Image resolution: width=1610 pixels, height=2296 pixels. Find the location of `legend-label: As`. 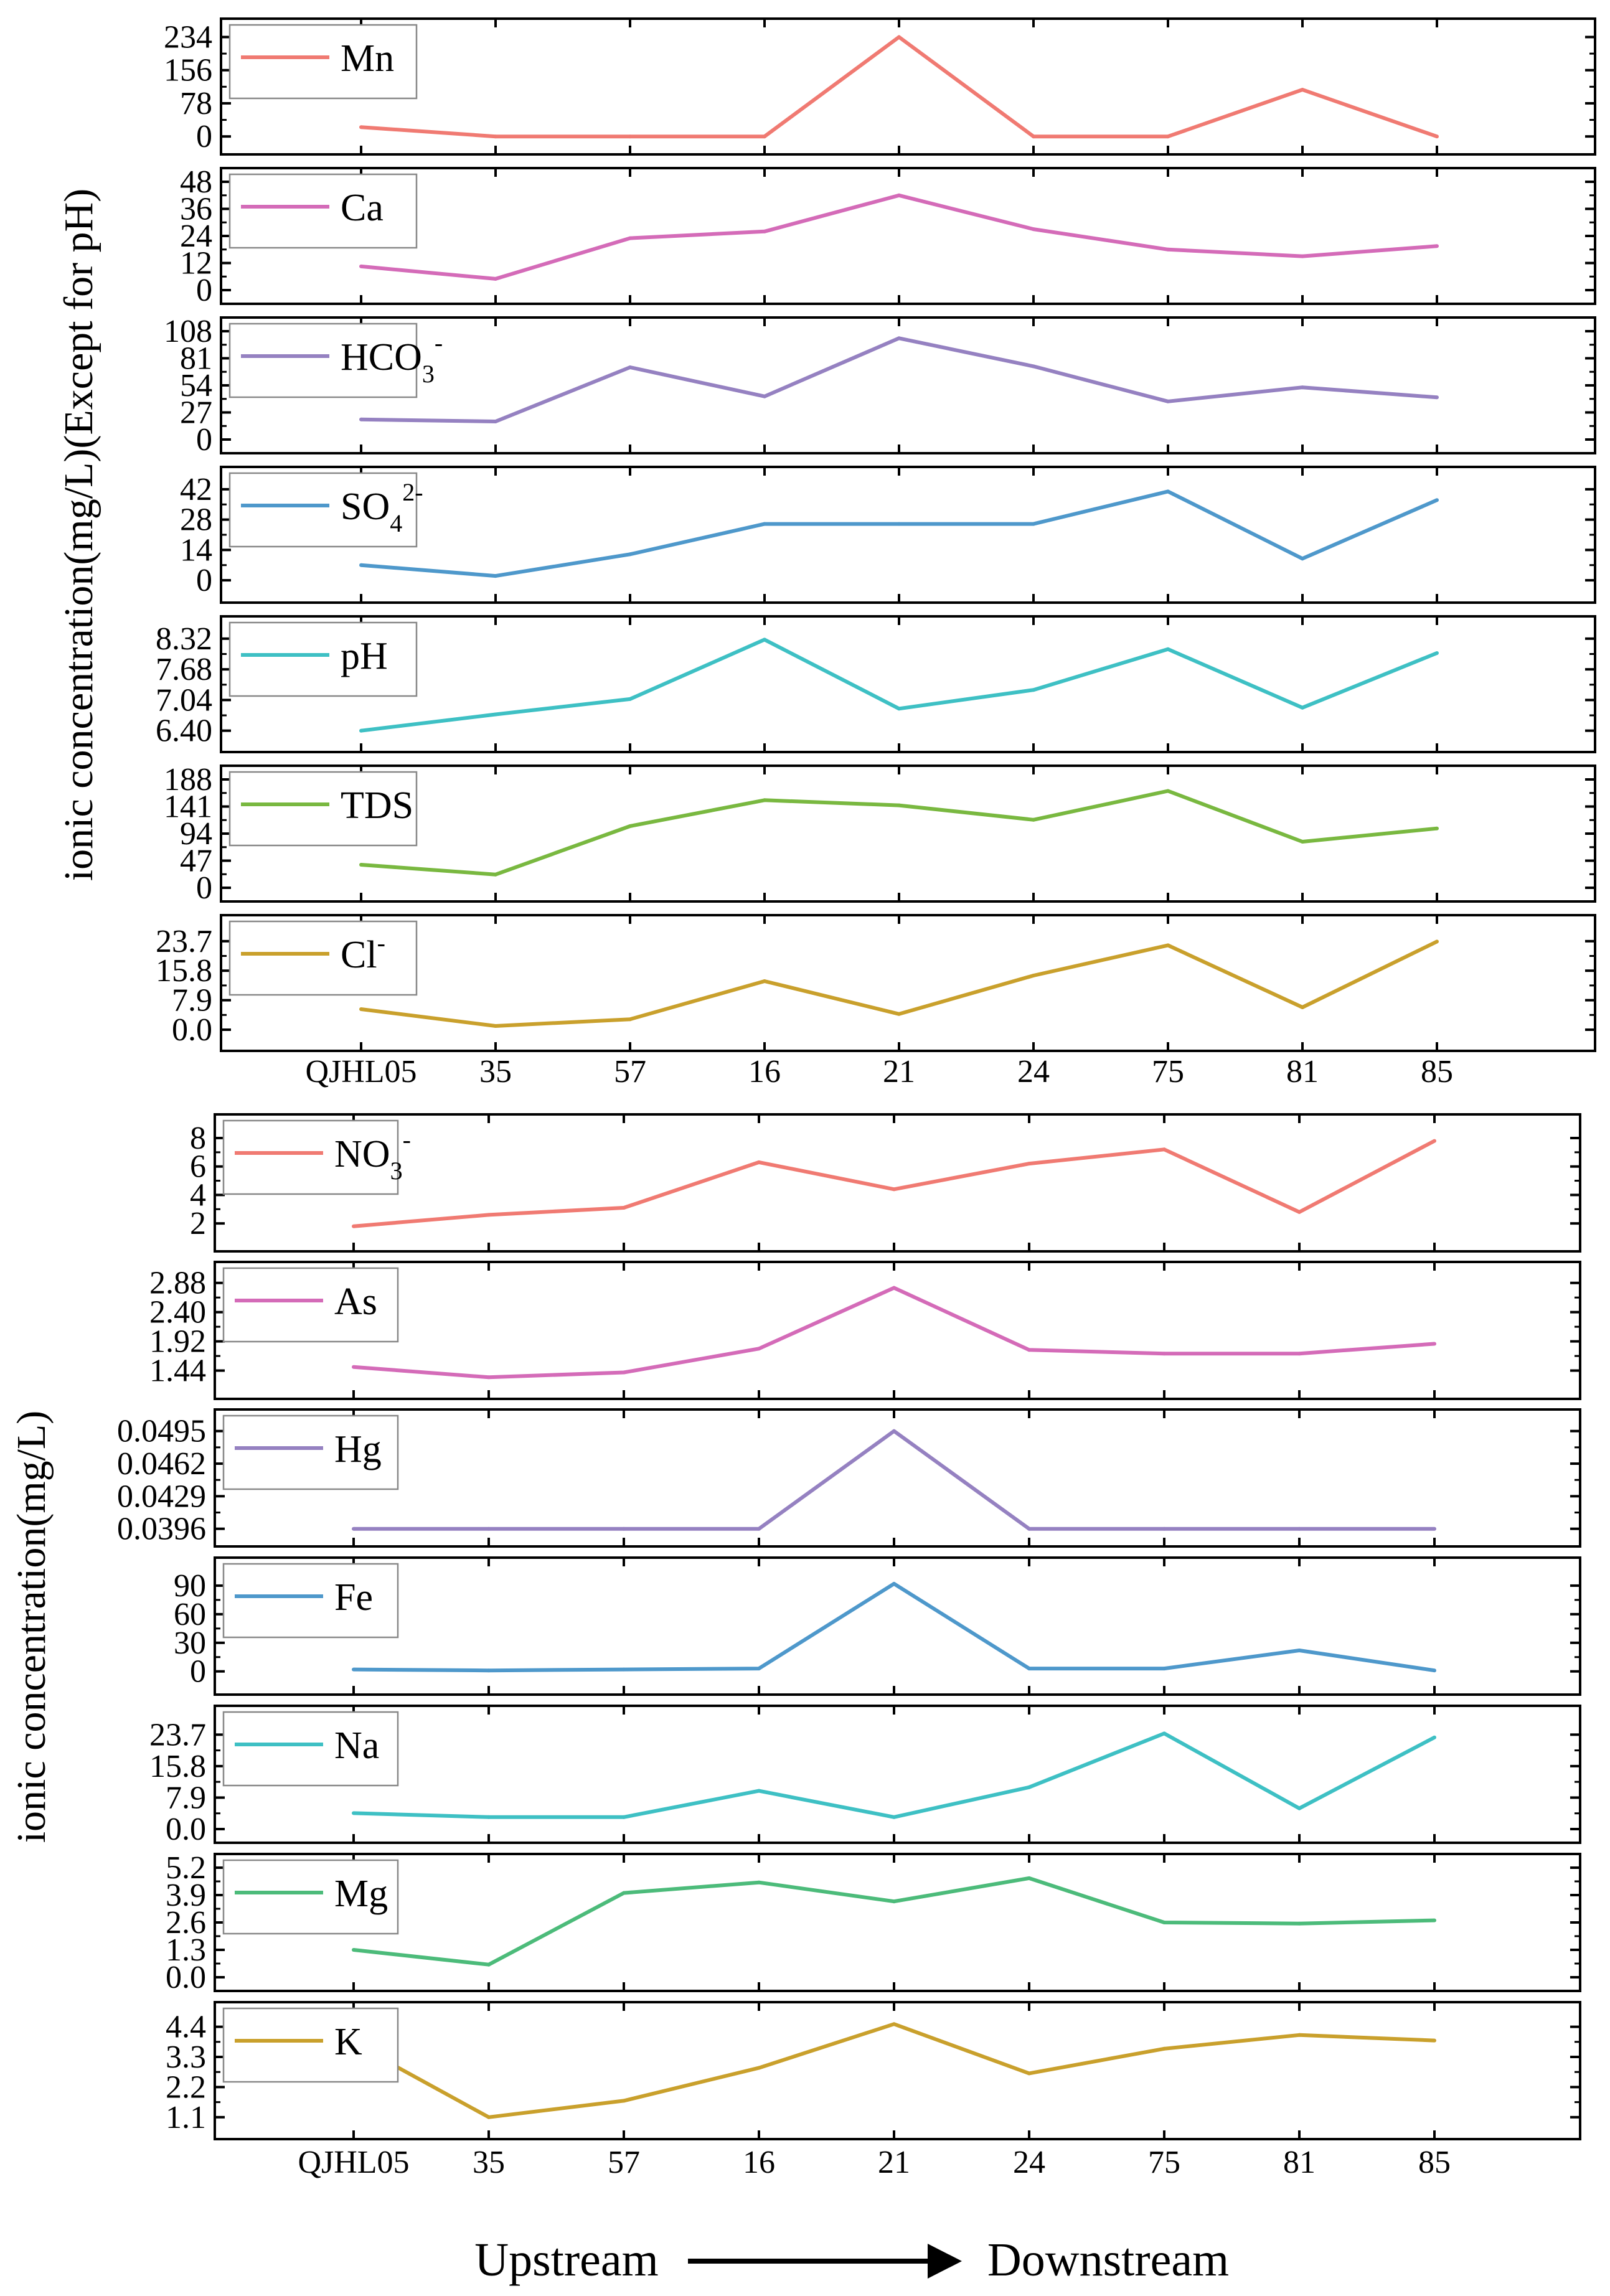

legend-label: As is located at coordinates (355, 1302).